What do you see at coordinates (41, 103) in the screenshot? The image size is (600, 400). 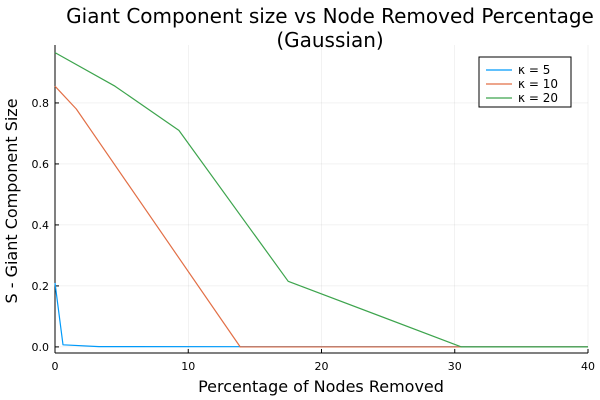 I see `y-tick-label: 0.8` at bounding box center [41, 103].